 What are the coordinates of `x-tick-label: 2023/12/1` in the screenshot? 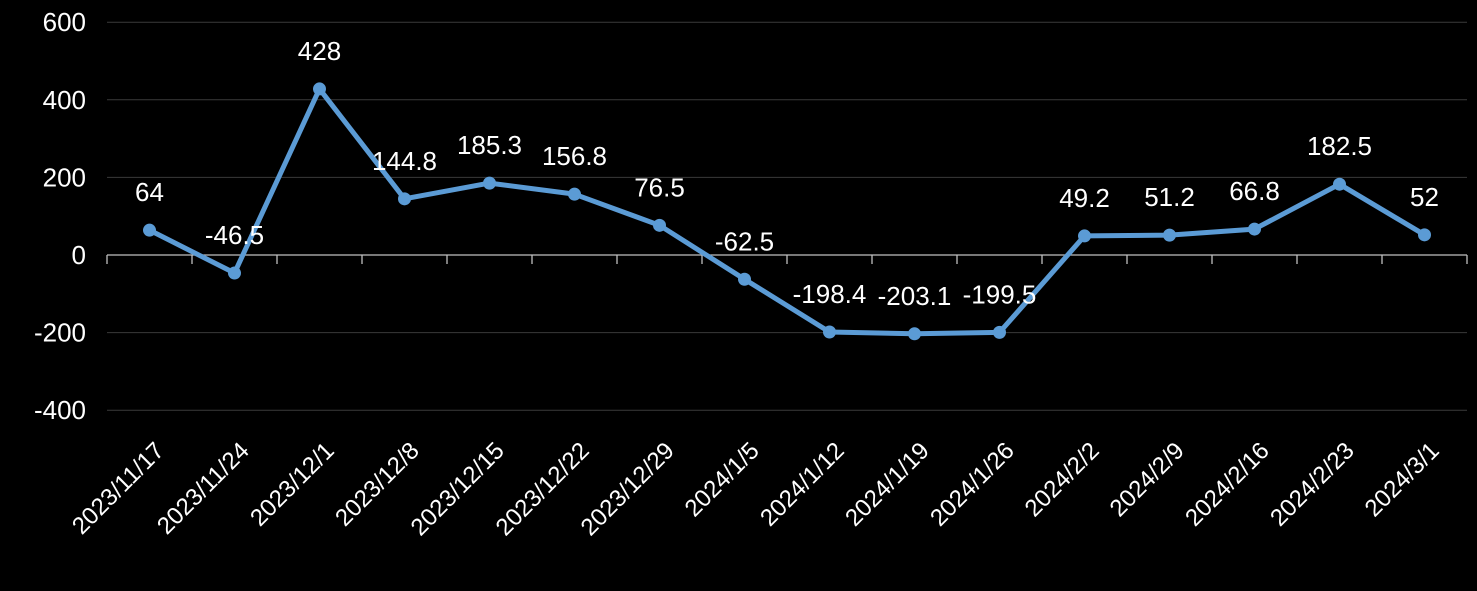 It's located at (292, 484).